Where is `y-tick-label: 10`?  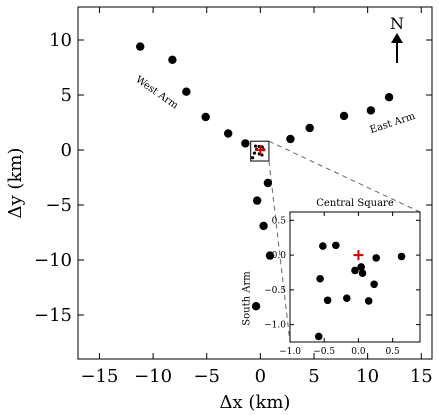
y-tick-label: 10 is located at coordinates (60, 40).